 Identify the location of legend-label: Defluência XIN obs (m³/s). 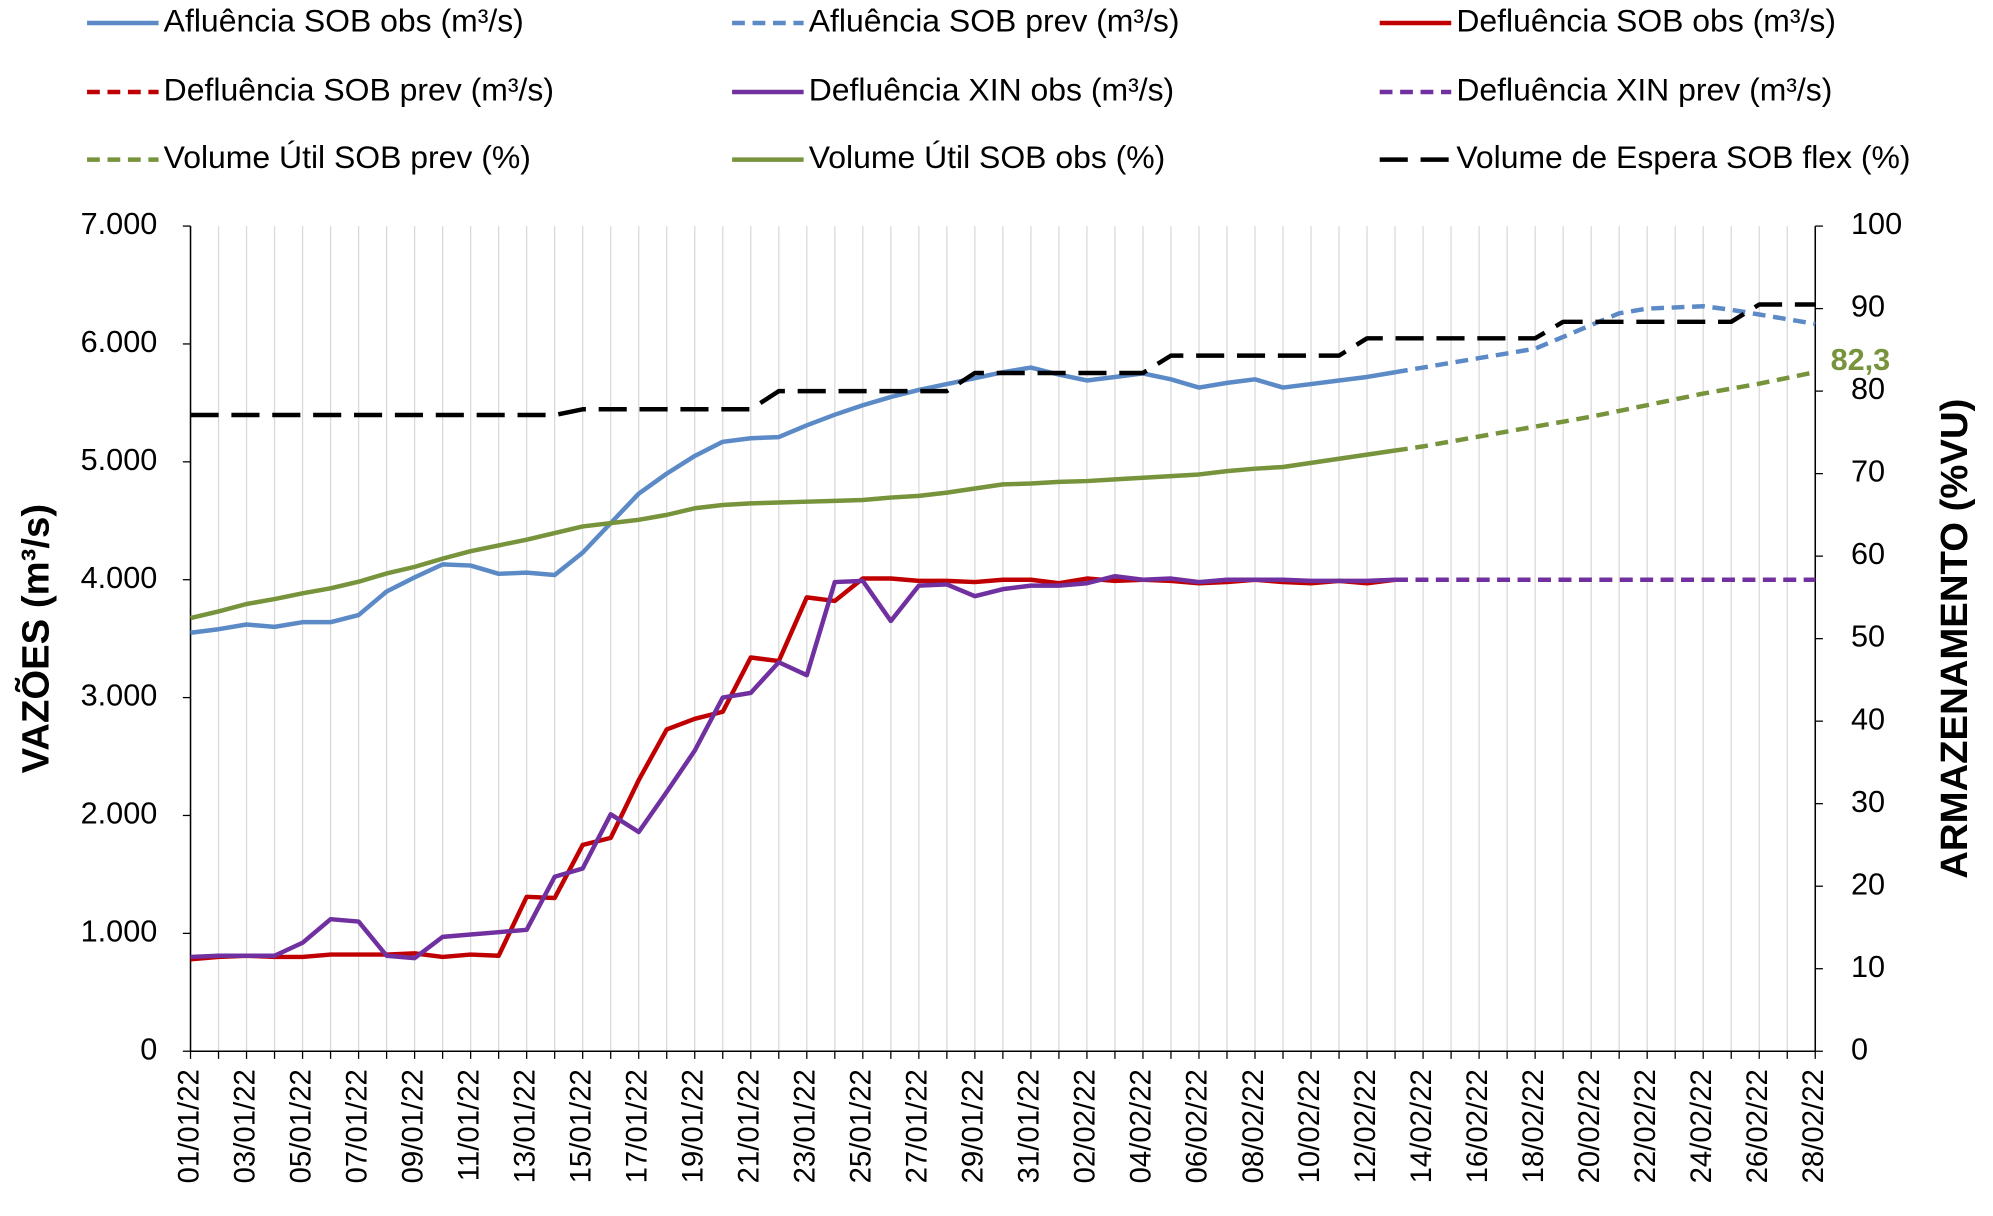
(991, 89).